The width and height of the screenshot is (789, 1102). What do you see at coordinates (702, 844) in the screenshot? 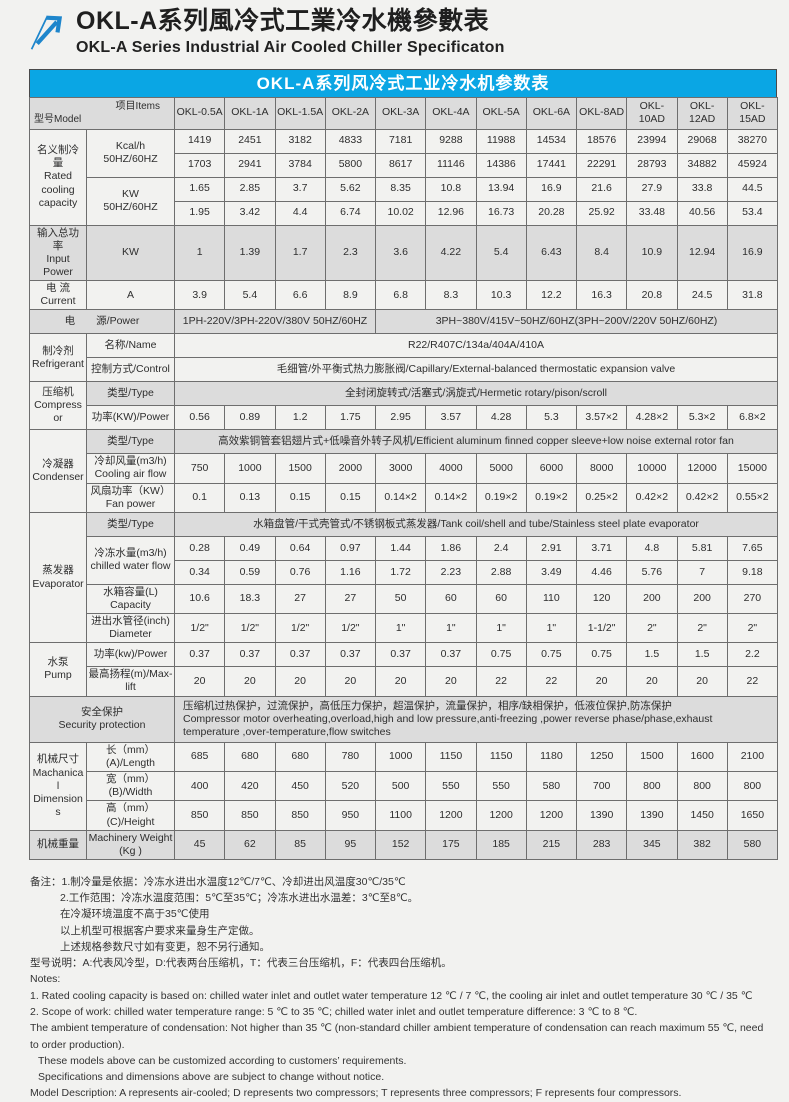
I see `value-cell: 382` at bounding box center [702, 844].